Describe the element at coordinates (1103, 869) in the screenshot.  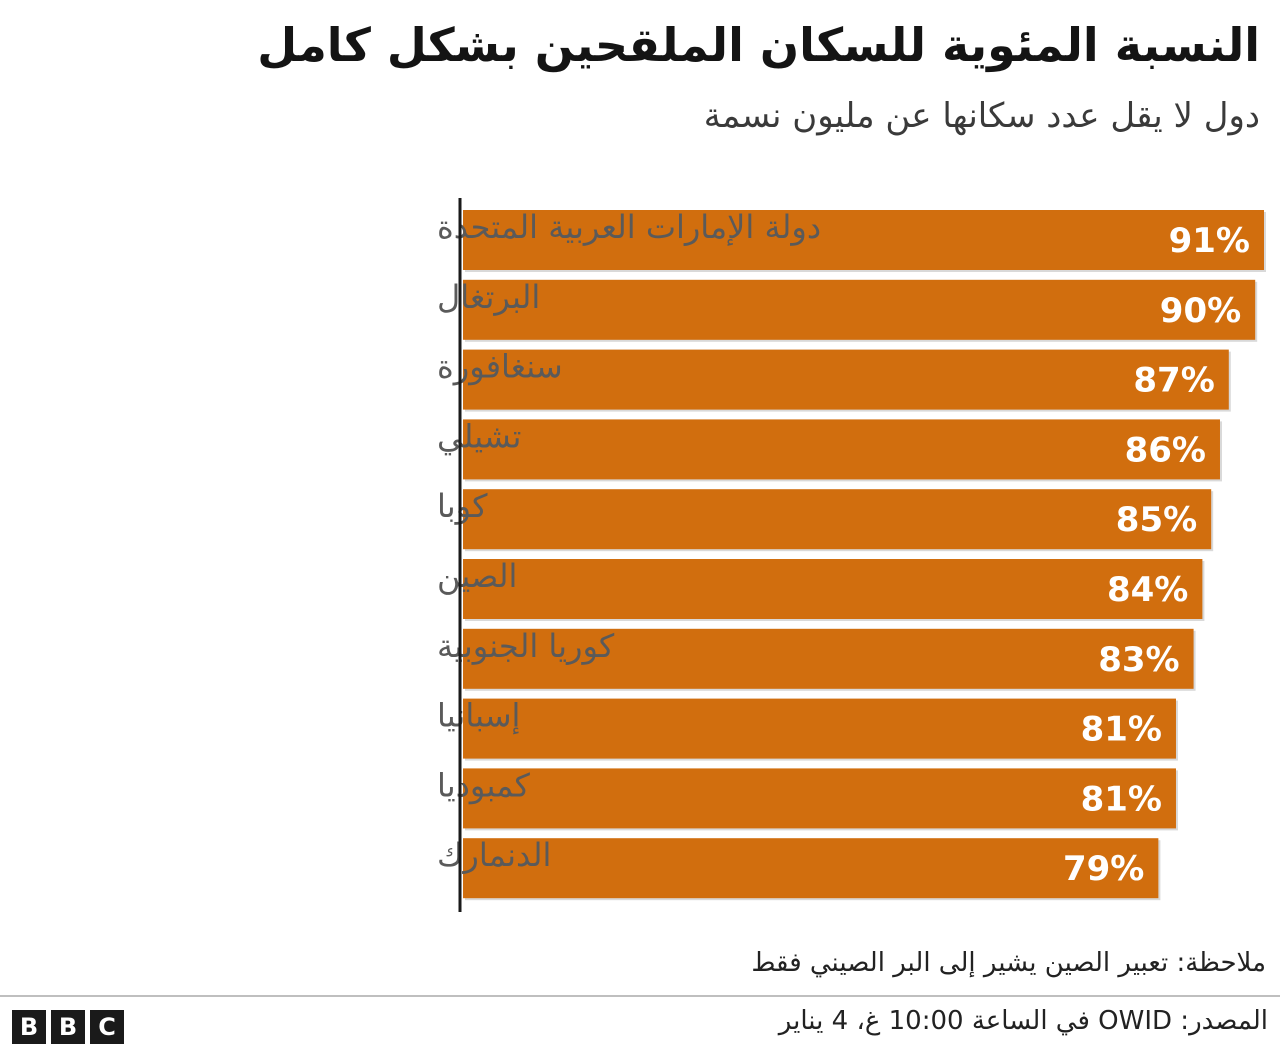
I see `bar-value-label: 79%` at that location.